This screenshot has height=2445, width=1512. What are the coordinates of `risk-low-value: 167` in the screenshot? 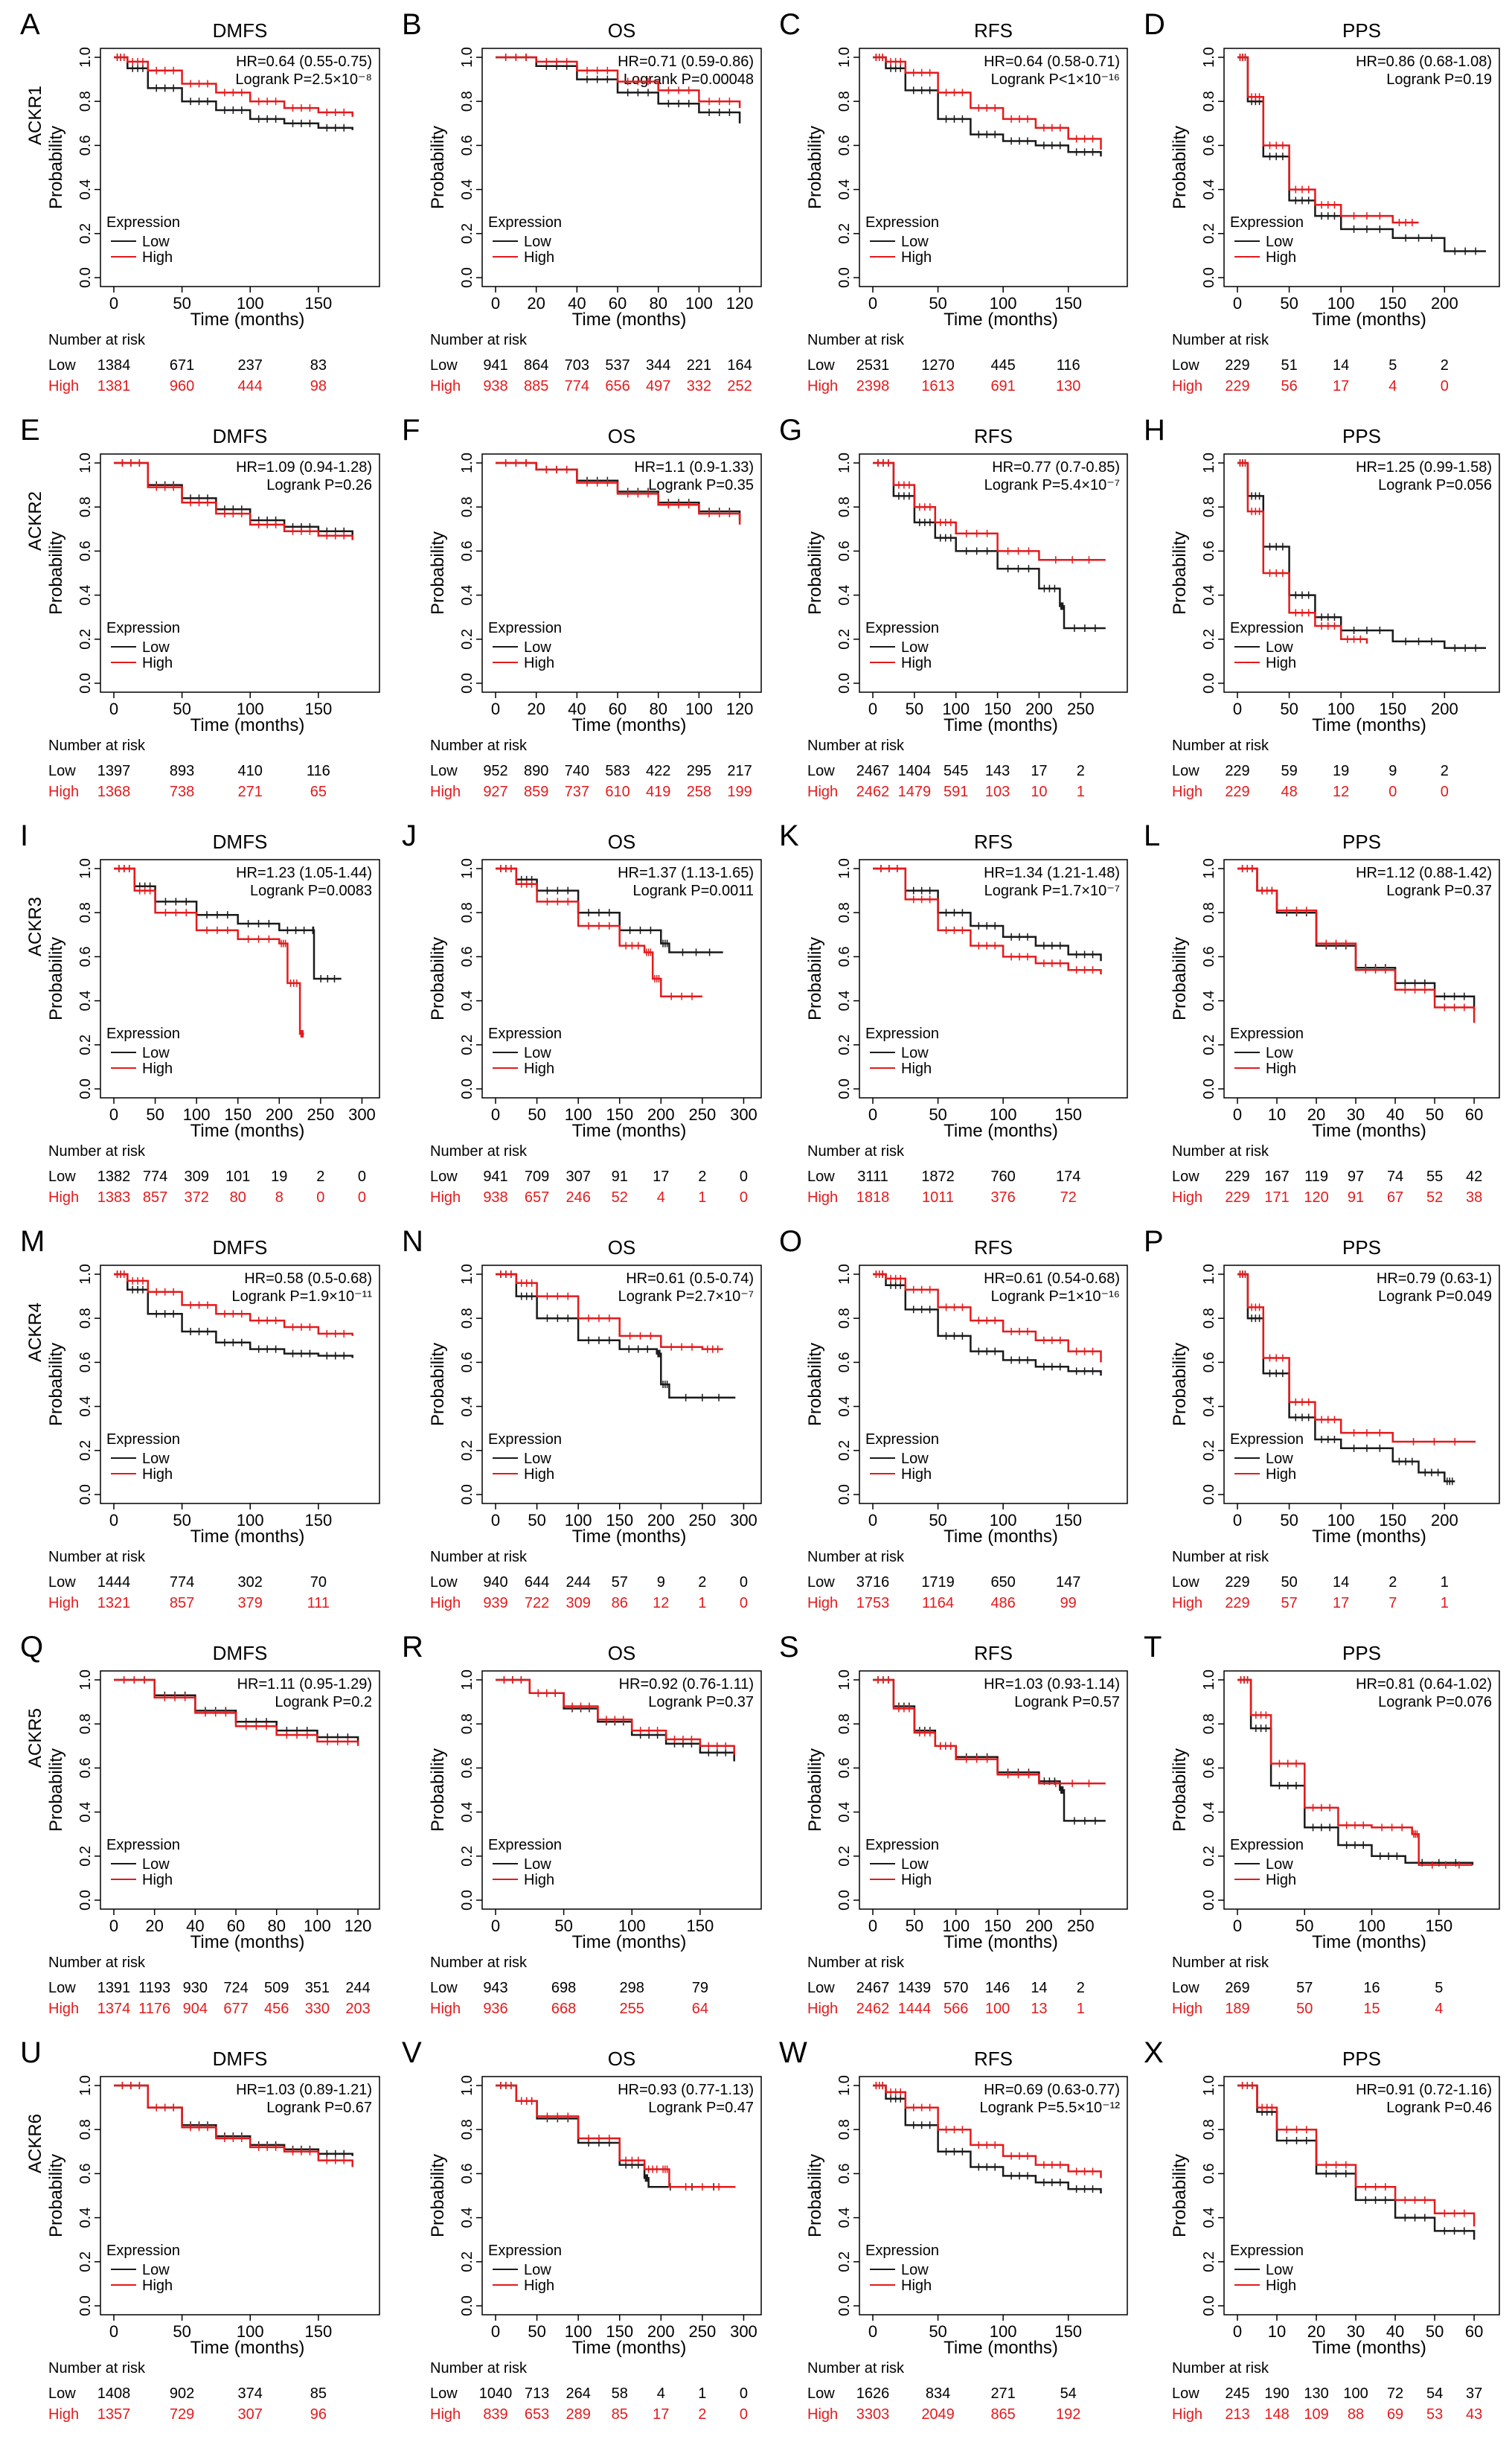 It's located at (1276, 1177).